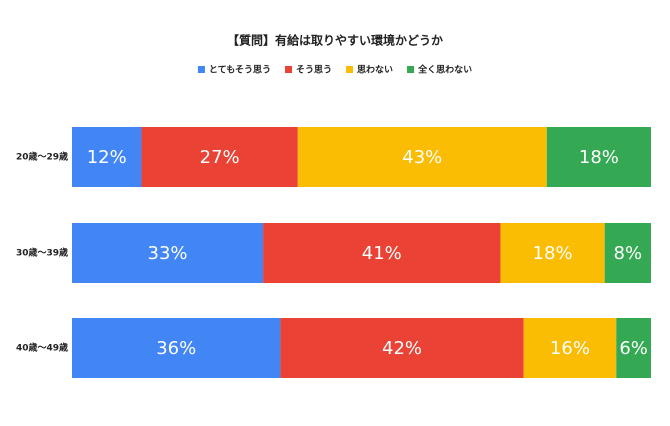 The width and height of the screenshot is (670, 426). Describe the element at coordinates (42, 253) in the screenshot. I see `category-label: 30歳～39歳` at that location.